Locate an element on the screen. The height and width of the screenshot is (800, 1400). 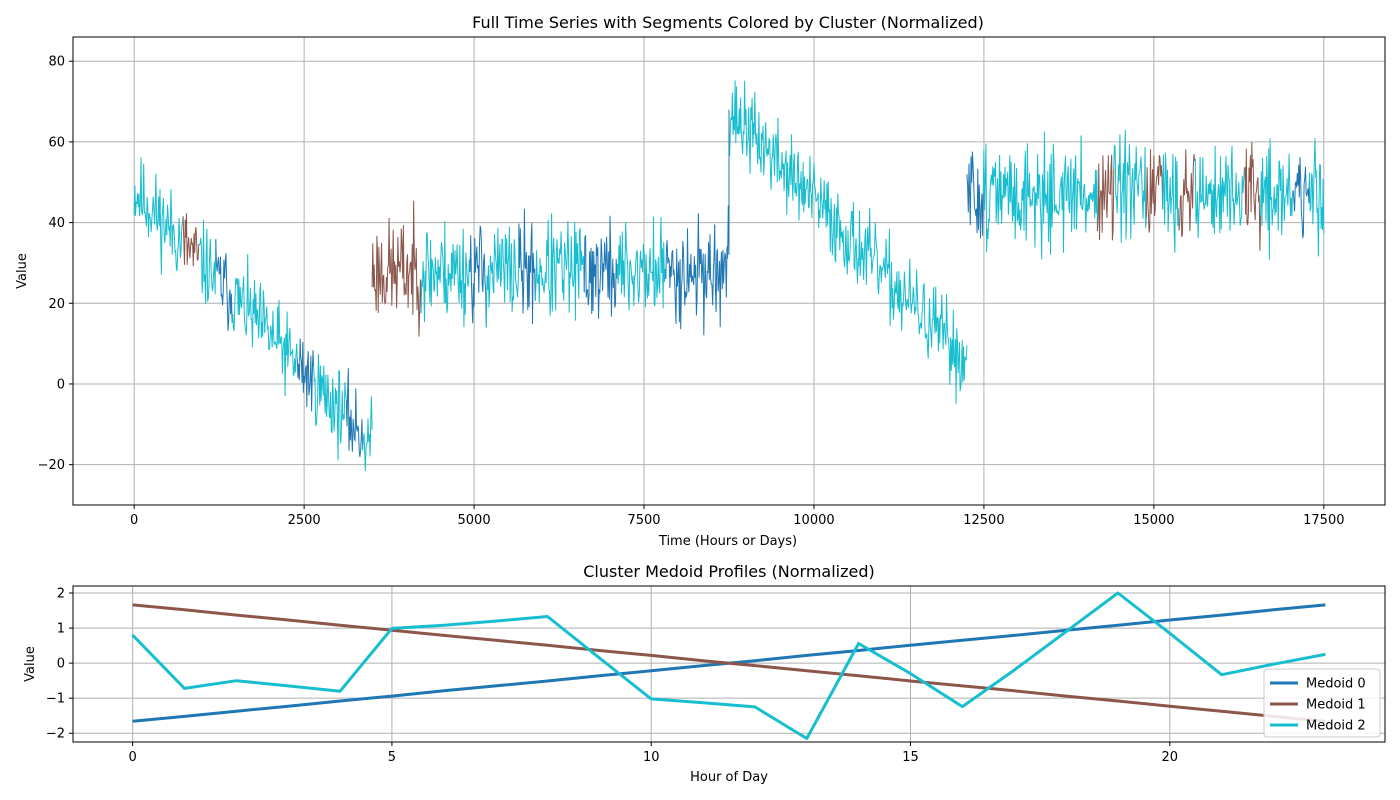
x-axis-ticks: 0 2500 5000 7500 10000 12500 15000 17500 is located at coordinates (737, 516).